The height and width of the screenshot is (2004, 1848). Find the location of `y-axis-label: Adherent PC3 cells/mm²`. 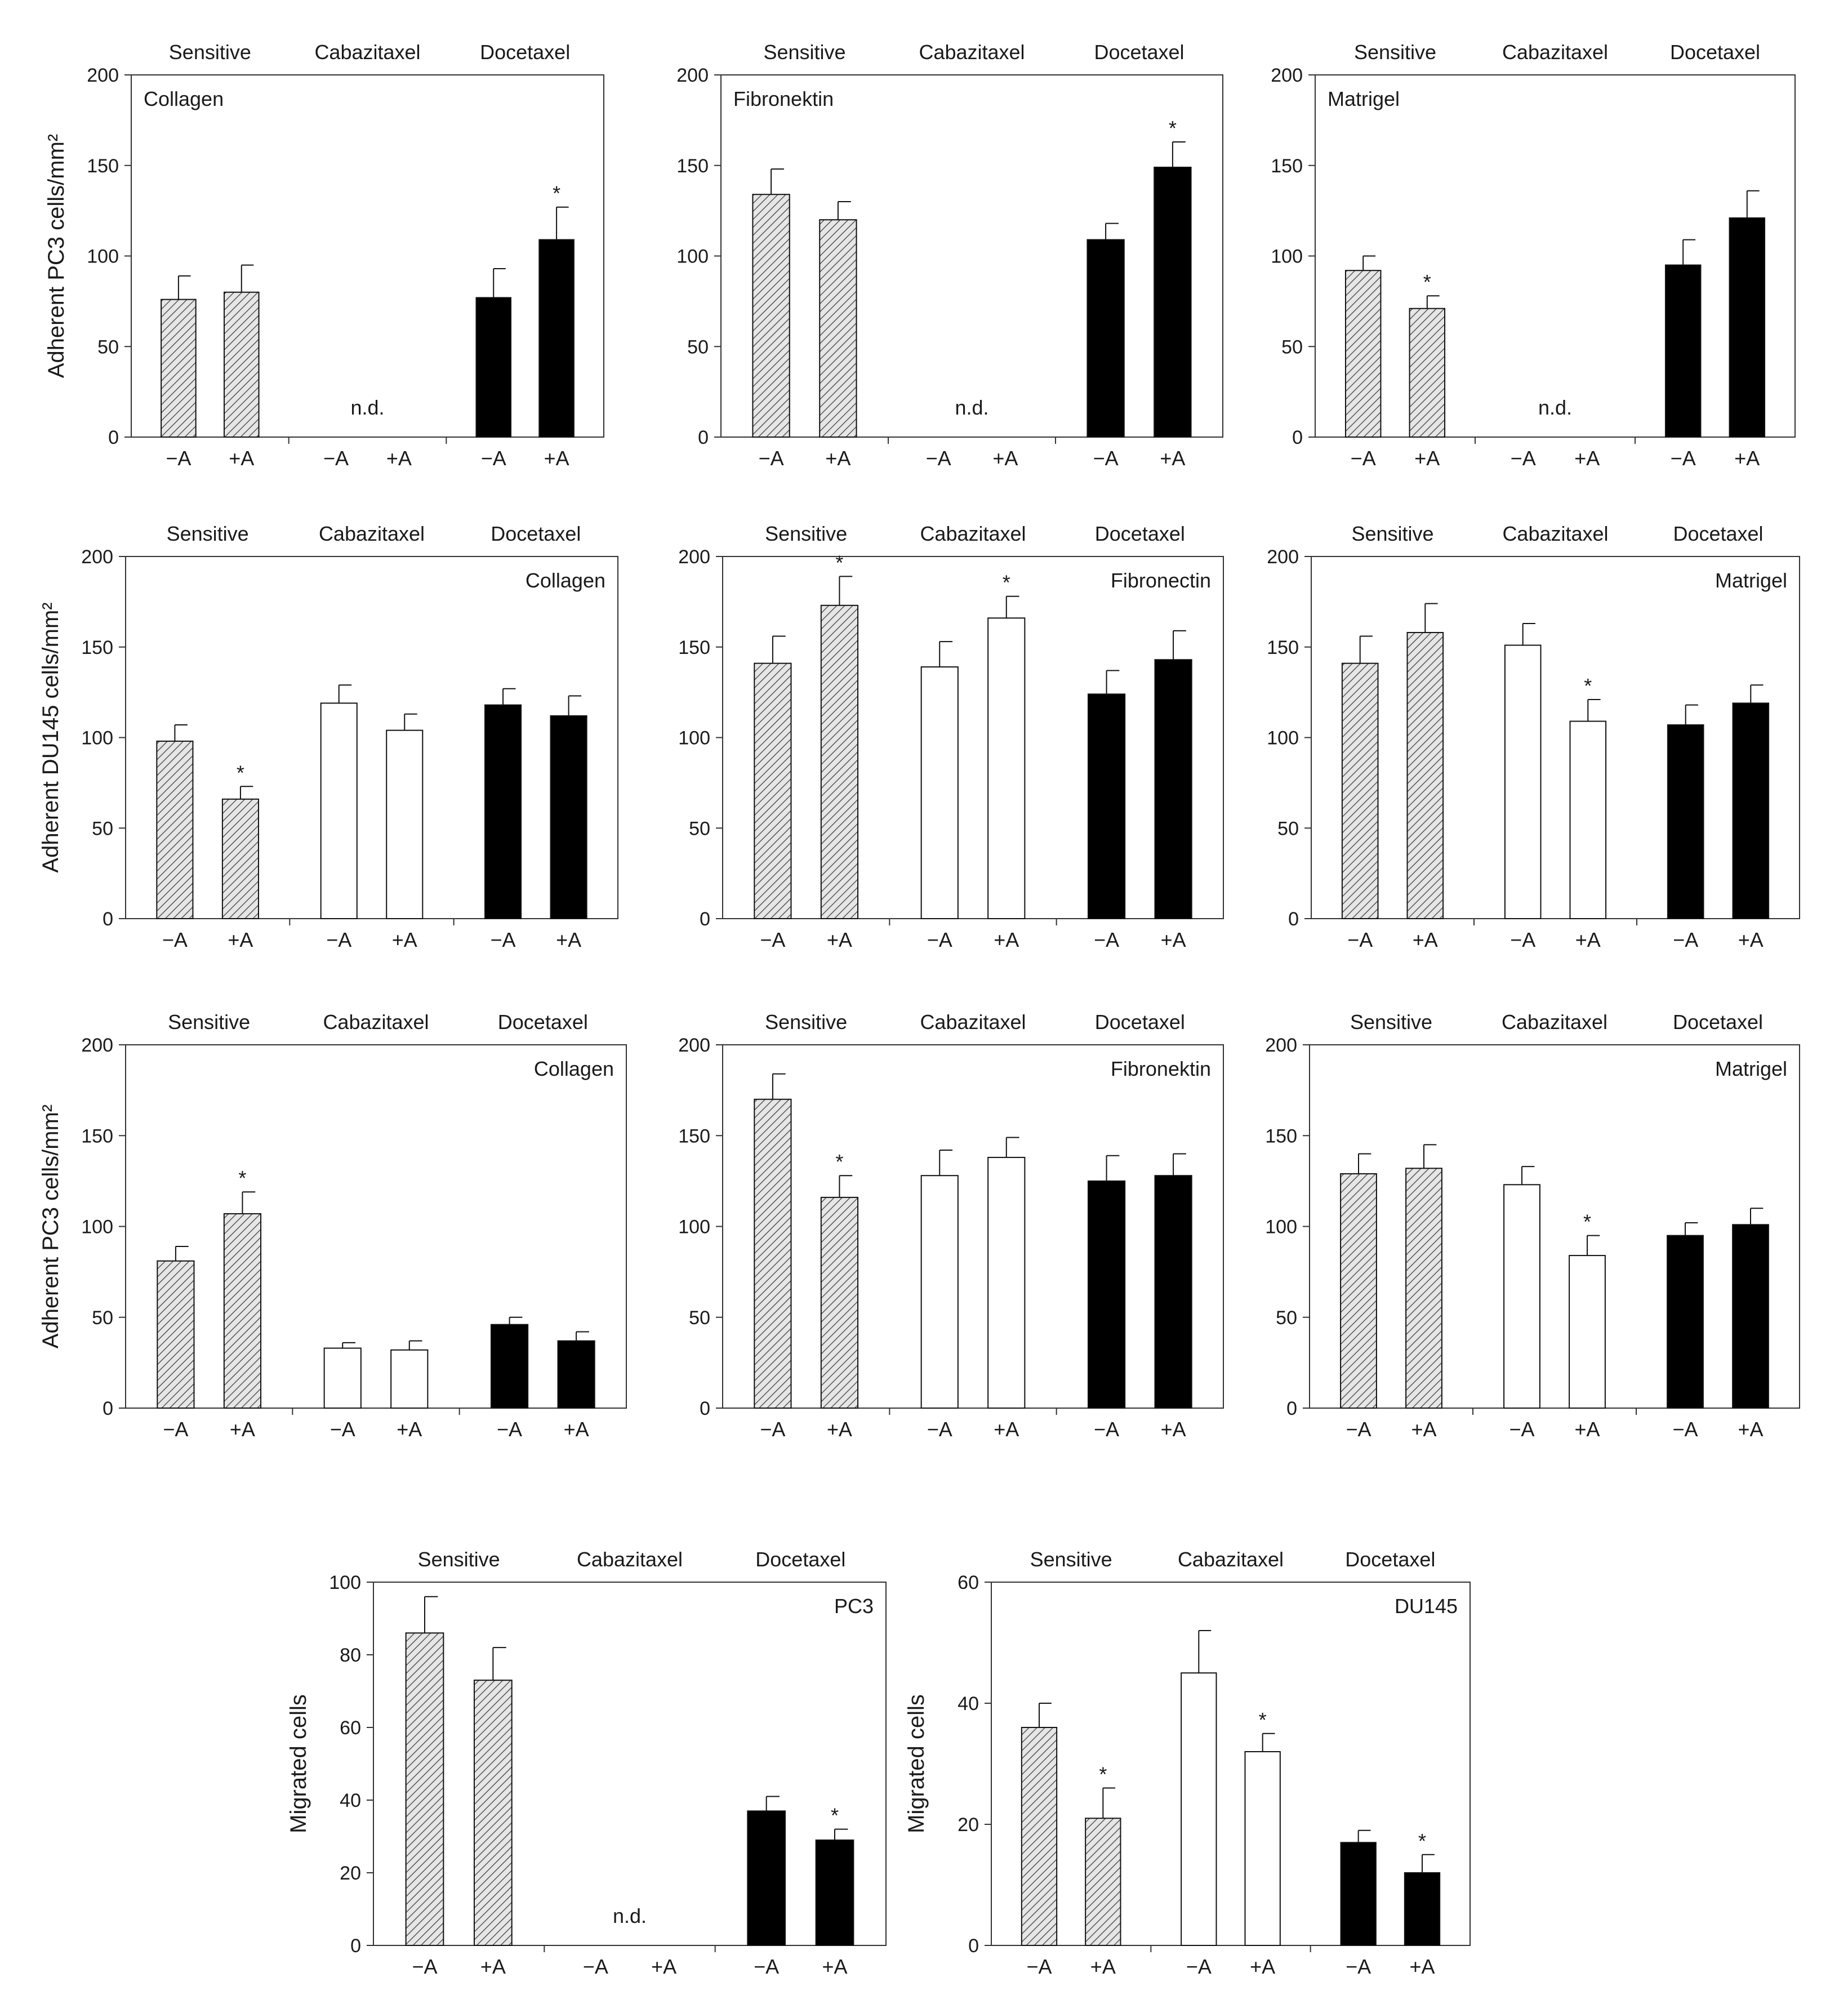

y-axis-label: Adherent PC3 cells/mm² is located at coordinates (56, 256).